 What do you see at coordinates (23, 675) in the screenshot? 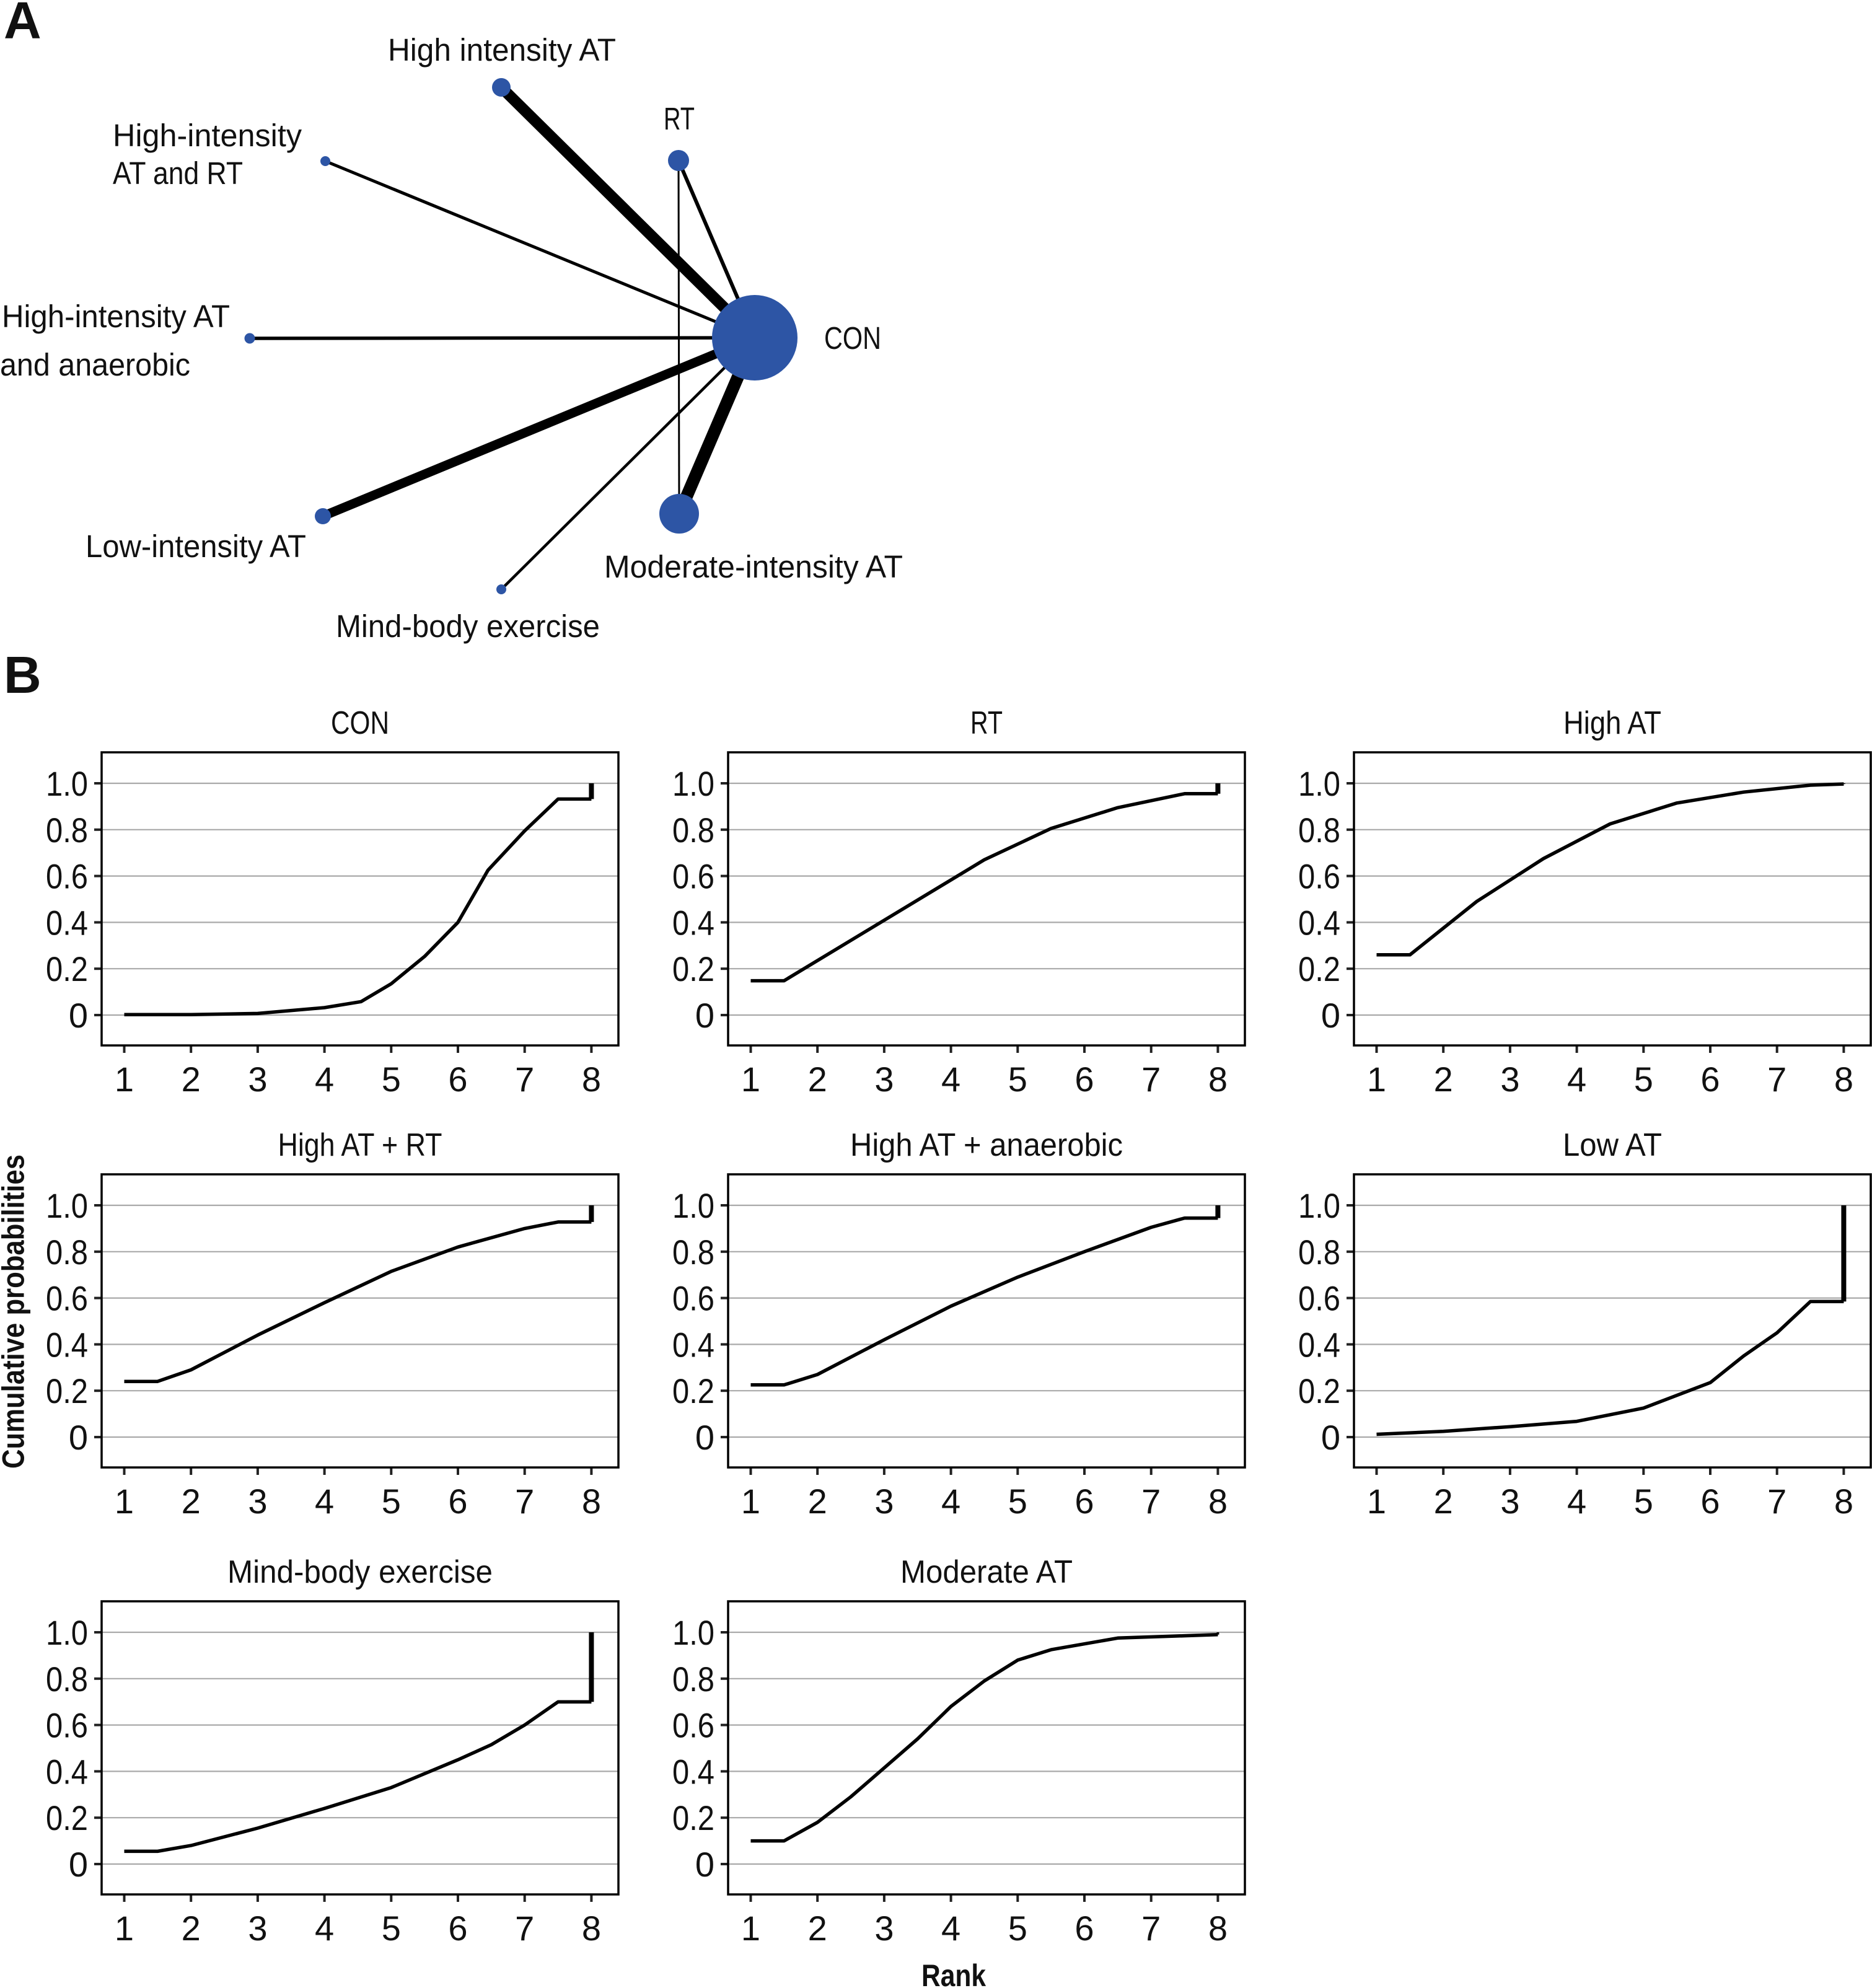
I see `svg-text: B` at bounding box center [23, 675].